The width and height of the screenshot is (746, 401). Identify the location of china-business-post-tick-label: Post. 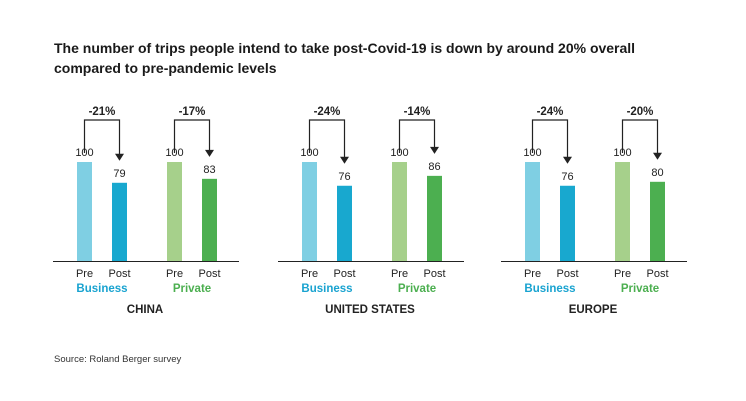
(119, 274).